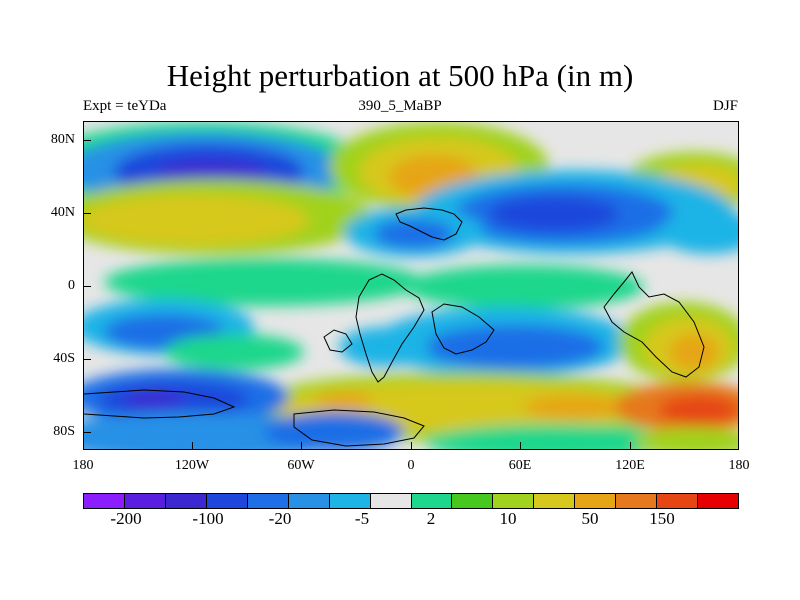 The height and width of the screenshot is (600, 800). Describe the element at coordinates (362, 518) in the screenshot. I see `colorbar-label: -5` at that location.